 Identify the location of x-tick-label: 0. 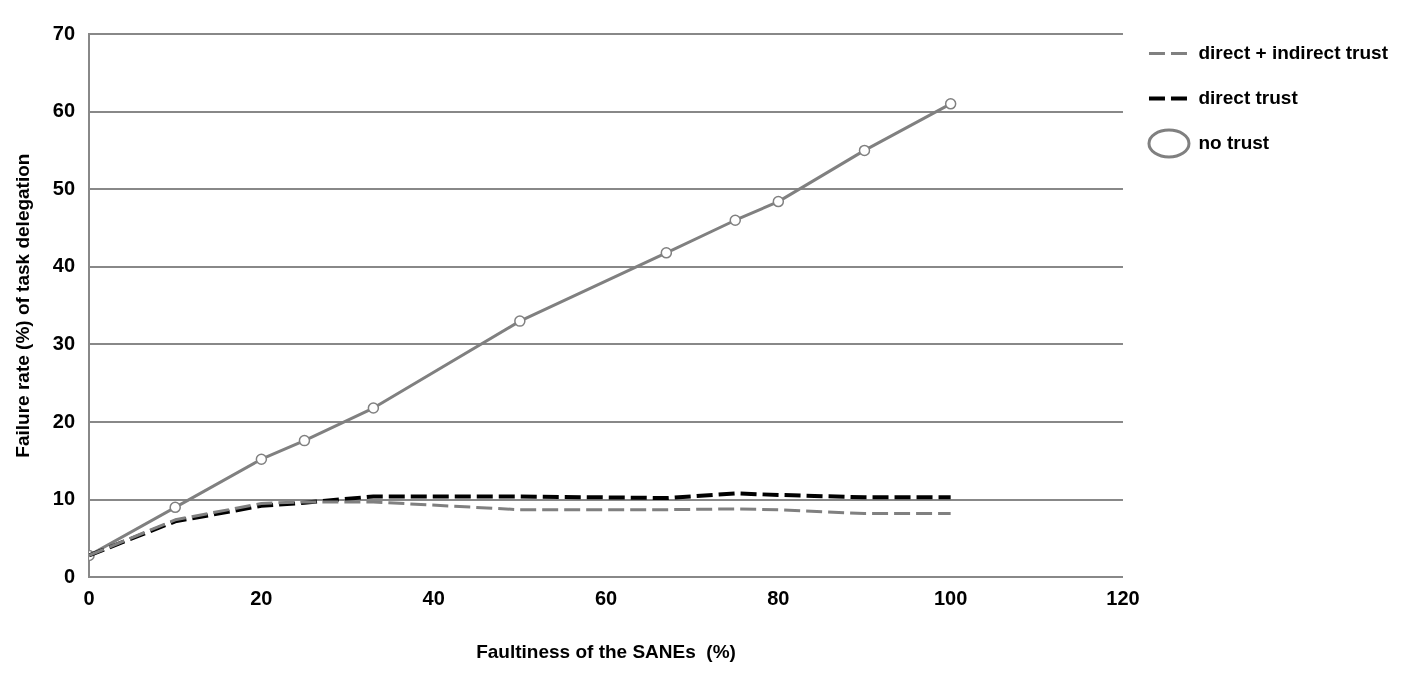
(89, 597).